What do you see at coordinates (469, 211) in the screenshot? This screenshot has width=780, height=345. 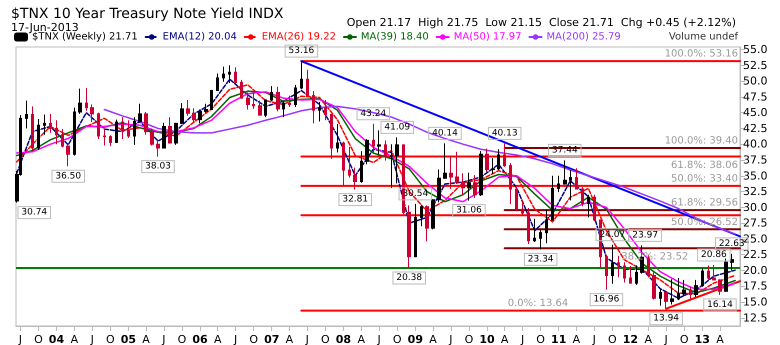 I see `annotation: 31.06` at bounding box center [469, 211].